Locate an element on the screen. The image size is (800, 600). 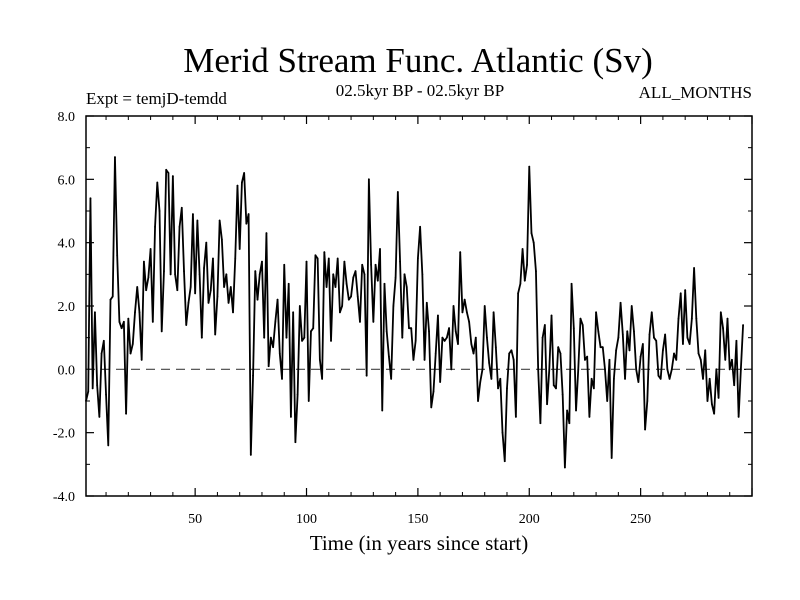
y-tick-label: -2.0 is located at coordinates (64, 434).